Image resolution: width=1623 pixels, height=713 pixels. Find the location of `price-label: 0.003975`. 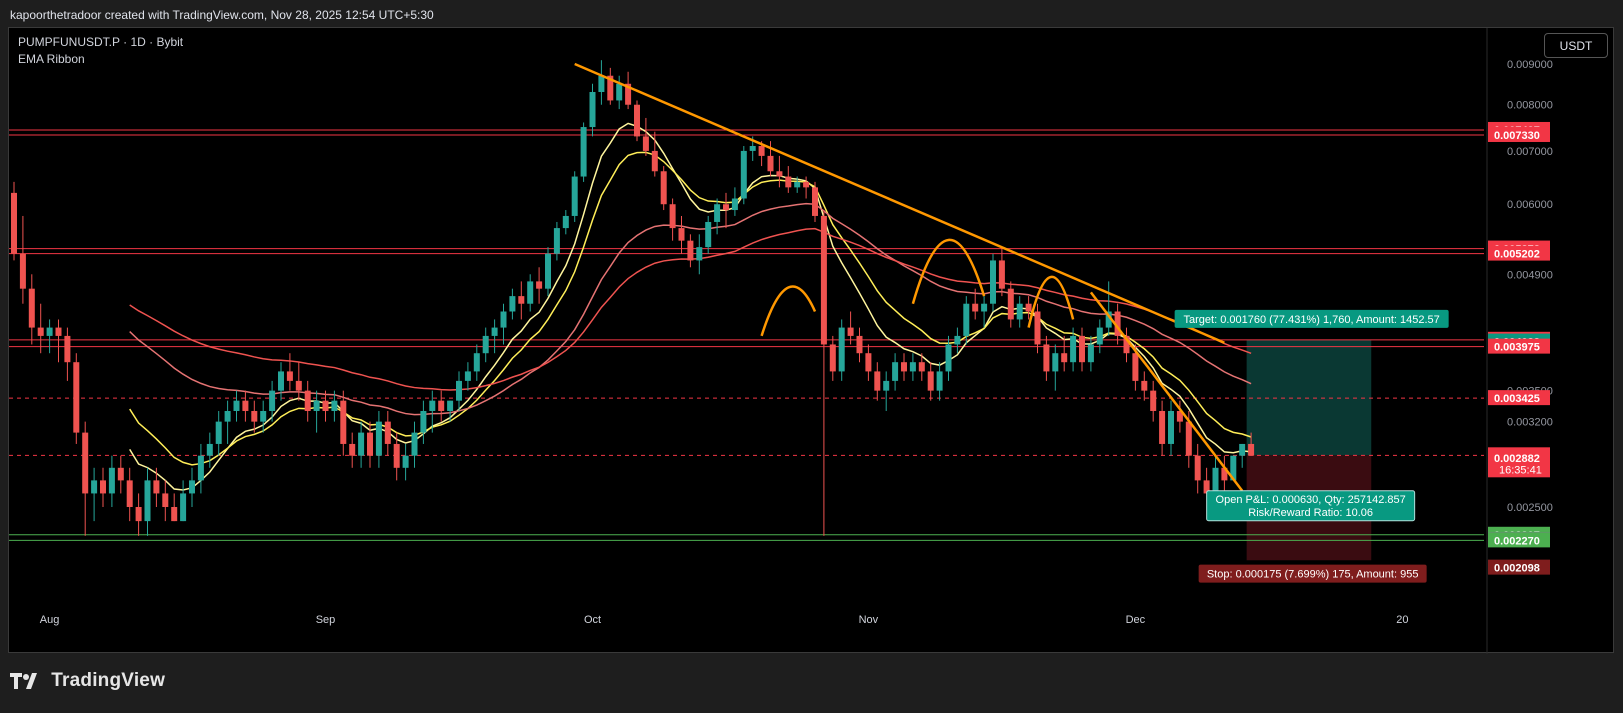

price-label: 0.003975 is located at coordinates (1517, 348).